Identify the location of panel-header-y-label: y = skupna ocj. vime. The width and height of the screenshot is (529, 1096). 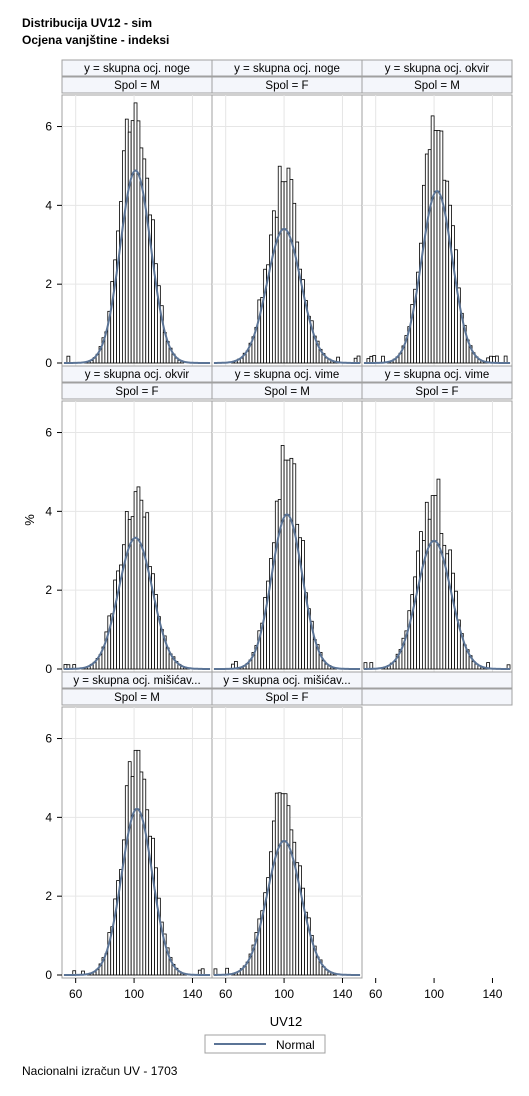
(287, 375).